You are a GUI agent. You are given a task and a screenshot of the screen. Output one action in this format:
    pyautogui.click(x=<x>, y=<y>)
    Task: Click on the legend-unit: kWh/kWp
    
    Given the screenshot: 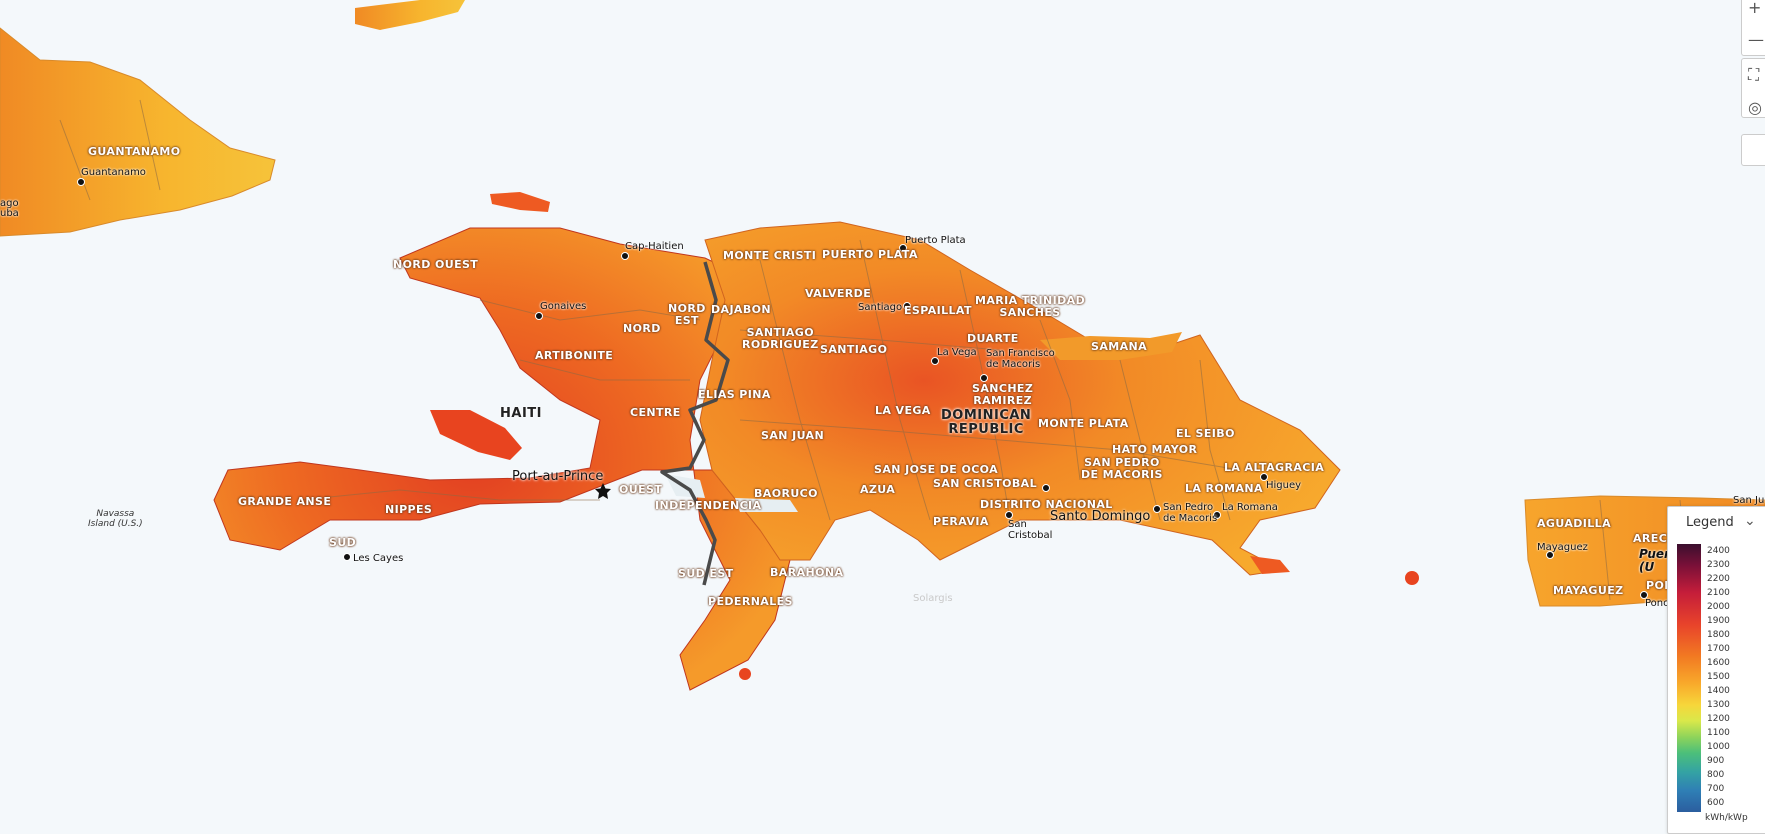 What is the action you would take?
    pyautogui.click(x=1726, y=818)
    